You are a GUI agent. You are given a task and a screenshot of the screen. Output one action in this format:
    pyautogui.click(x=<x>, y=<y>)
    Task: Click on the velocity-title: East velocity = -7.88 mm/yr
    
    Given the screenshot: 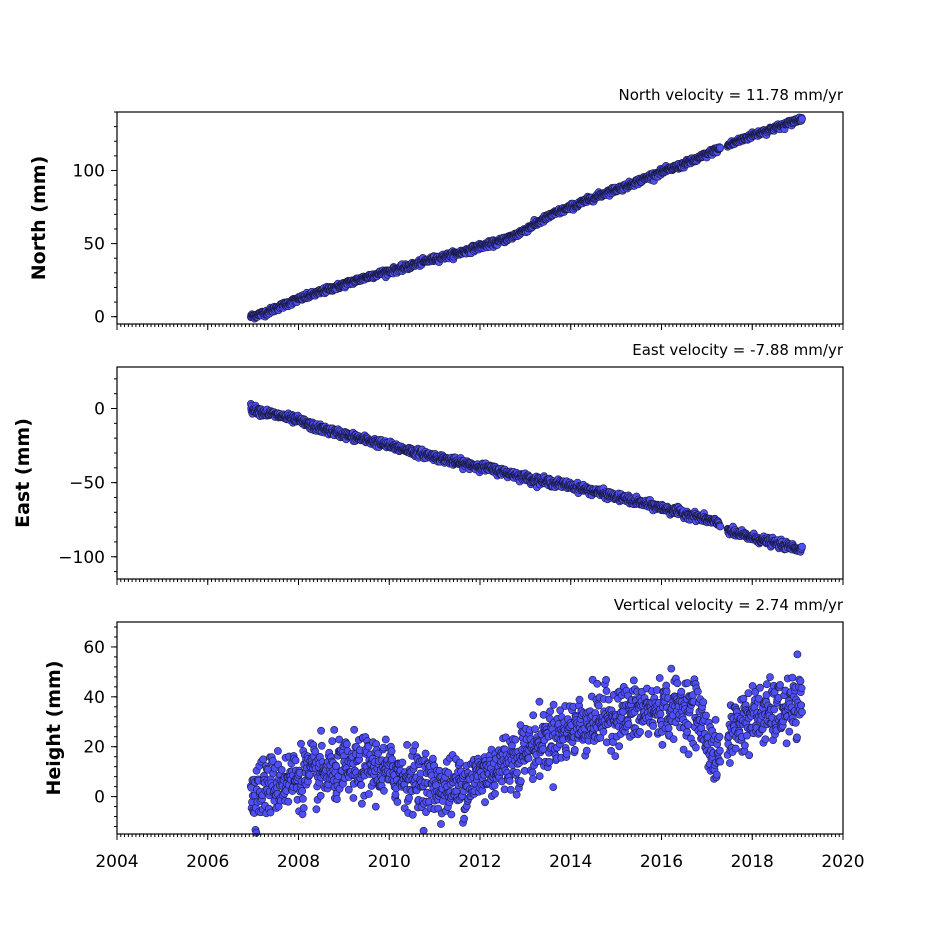 What is the action you would take?
    pyautogui.click(x=738, y=350)
    